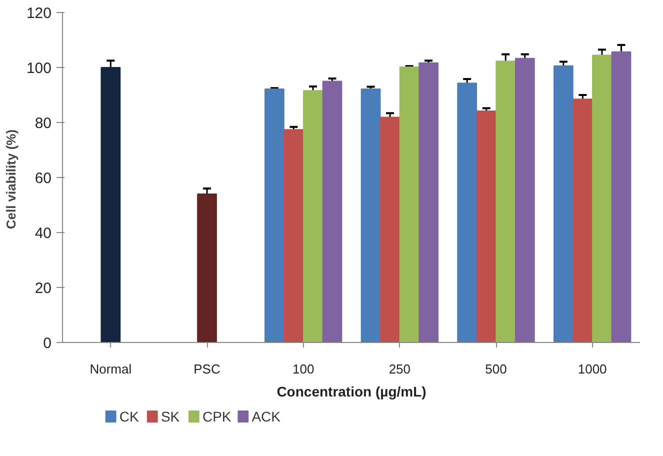  I want to click on y-axis-title: Cell viability (%), so click(10, 179).